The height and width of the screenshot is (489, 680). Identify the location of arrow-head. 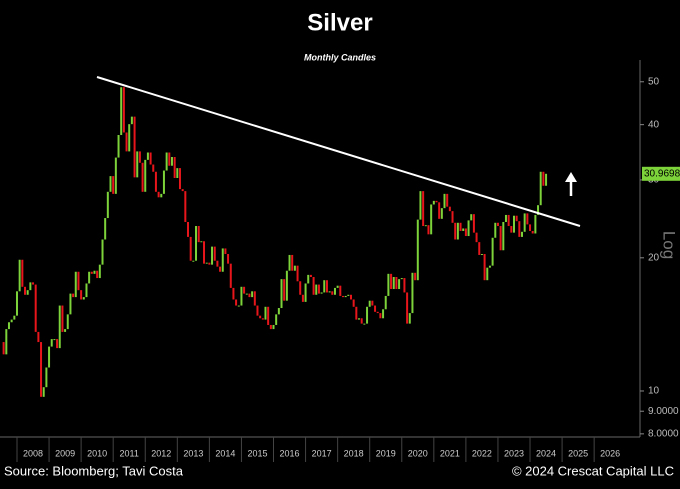
(571, 177).